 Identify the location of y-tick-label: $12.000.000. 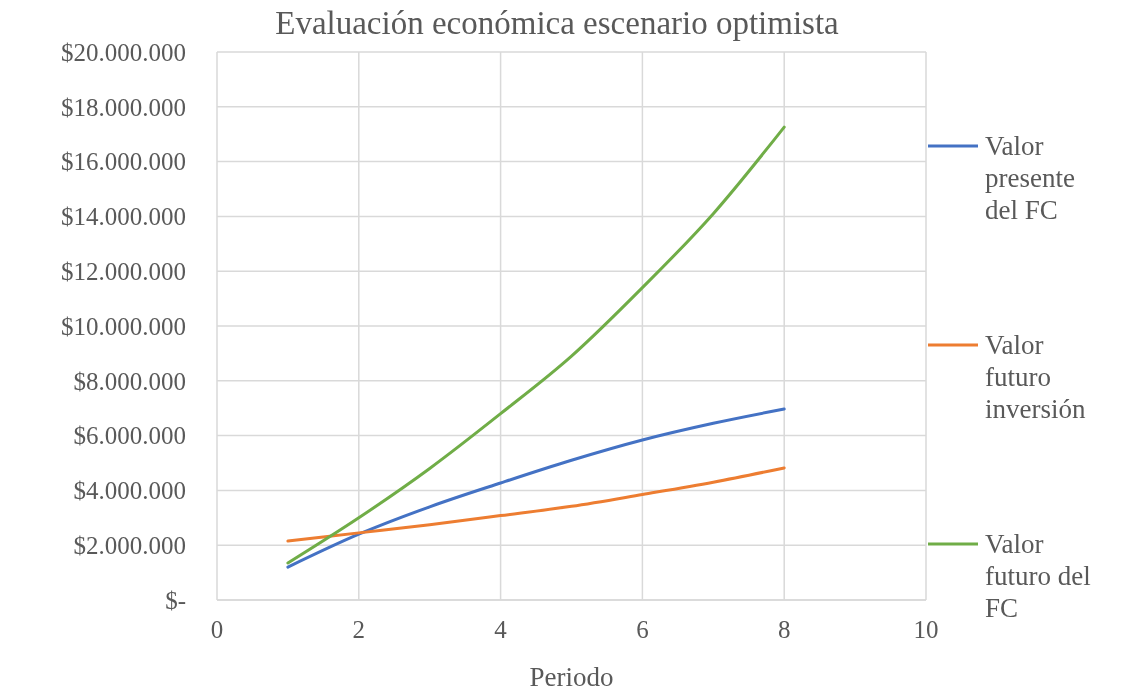
(123, 271).